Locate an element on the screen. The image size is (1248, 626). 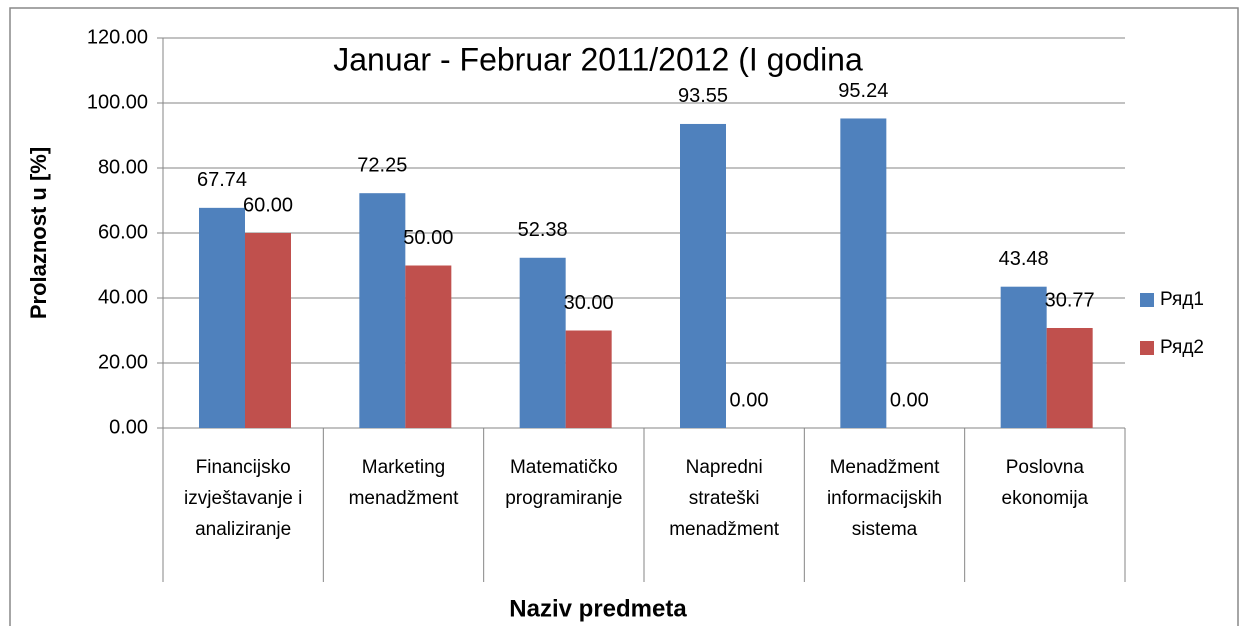
data-label: 95.24 is located at coordinates (863, 91).